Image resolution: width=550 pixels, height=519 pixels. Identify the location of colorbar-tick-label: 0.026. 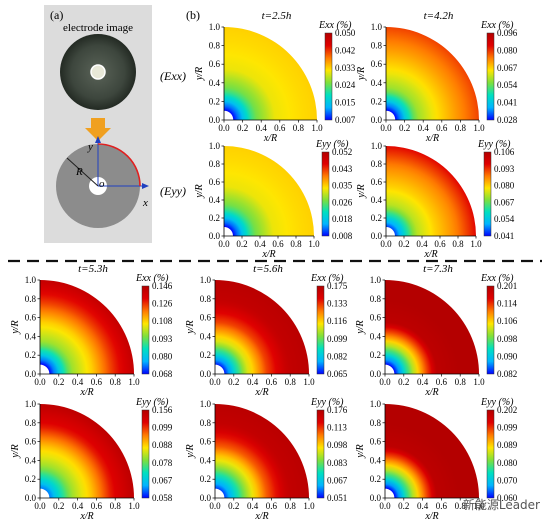
(342, 202).